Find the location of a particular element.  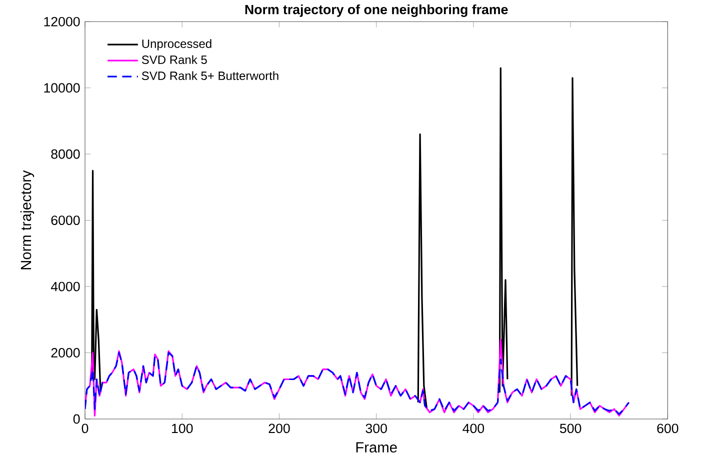

y-axis-title: Norm trajectory is located at coordinates (27, 220).